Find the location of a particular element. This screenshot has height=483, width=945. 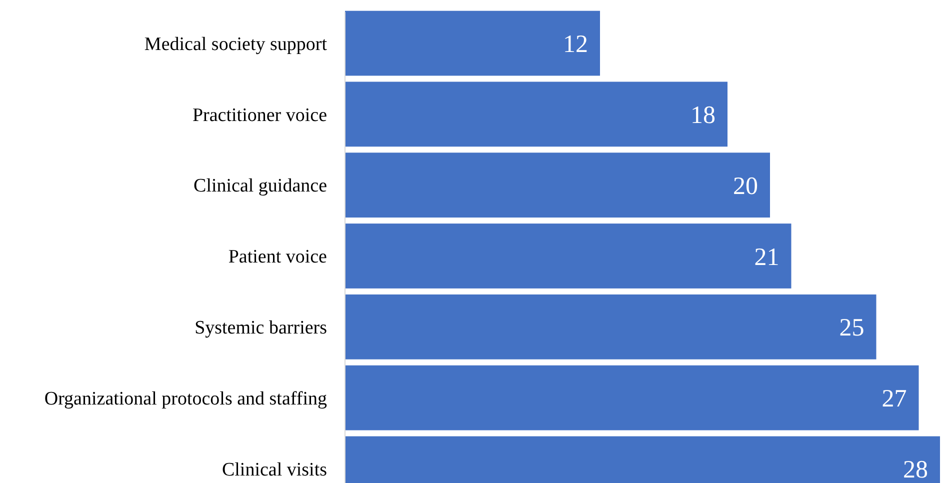

y-tick-label: Clinical guidance is located at coordinates (260, 186).